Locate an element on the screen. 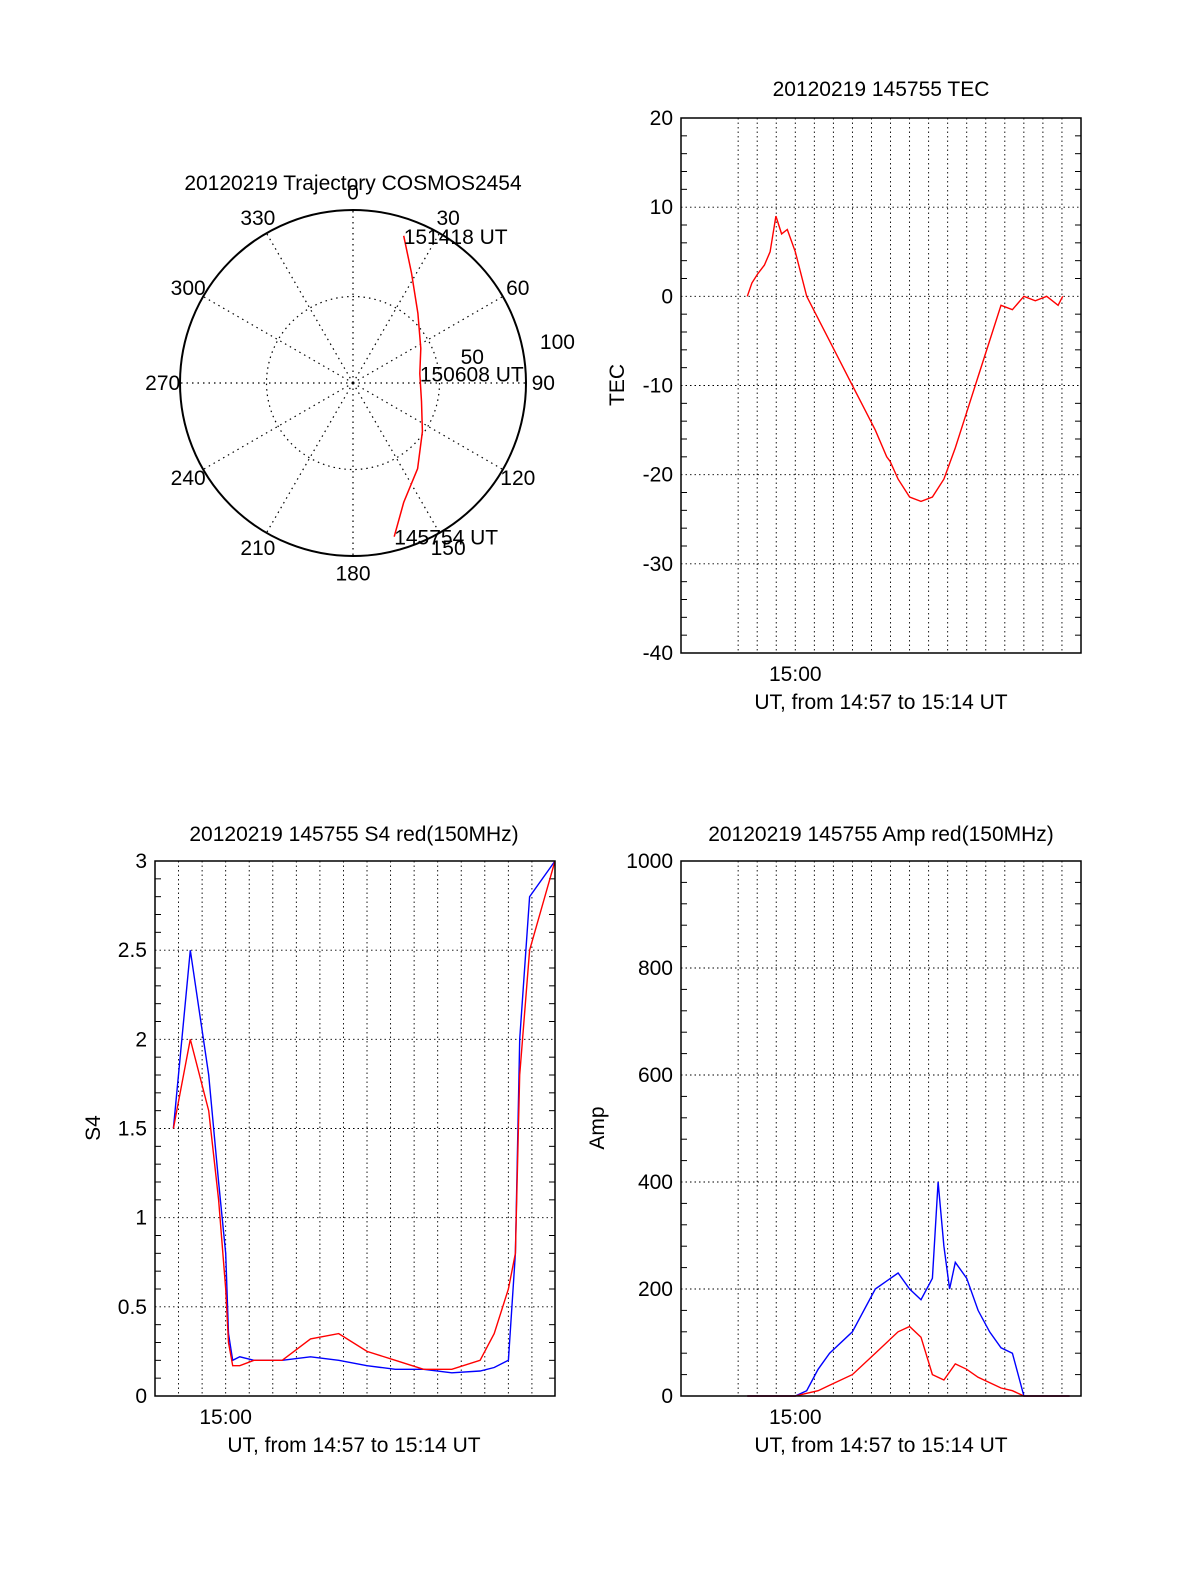 The image size is (1200, 1575). s4-series is located at coordinates (364, 1117).